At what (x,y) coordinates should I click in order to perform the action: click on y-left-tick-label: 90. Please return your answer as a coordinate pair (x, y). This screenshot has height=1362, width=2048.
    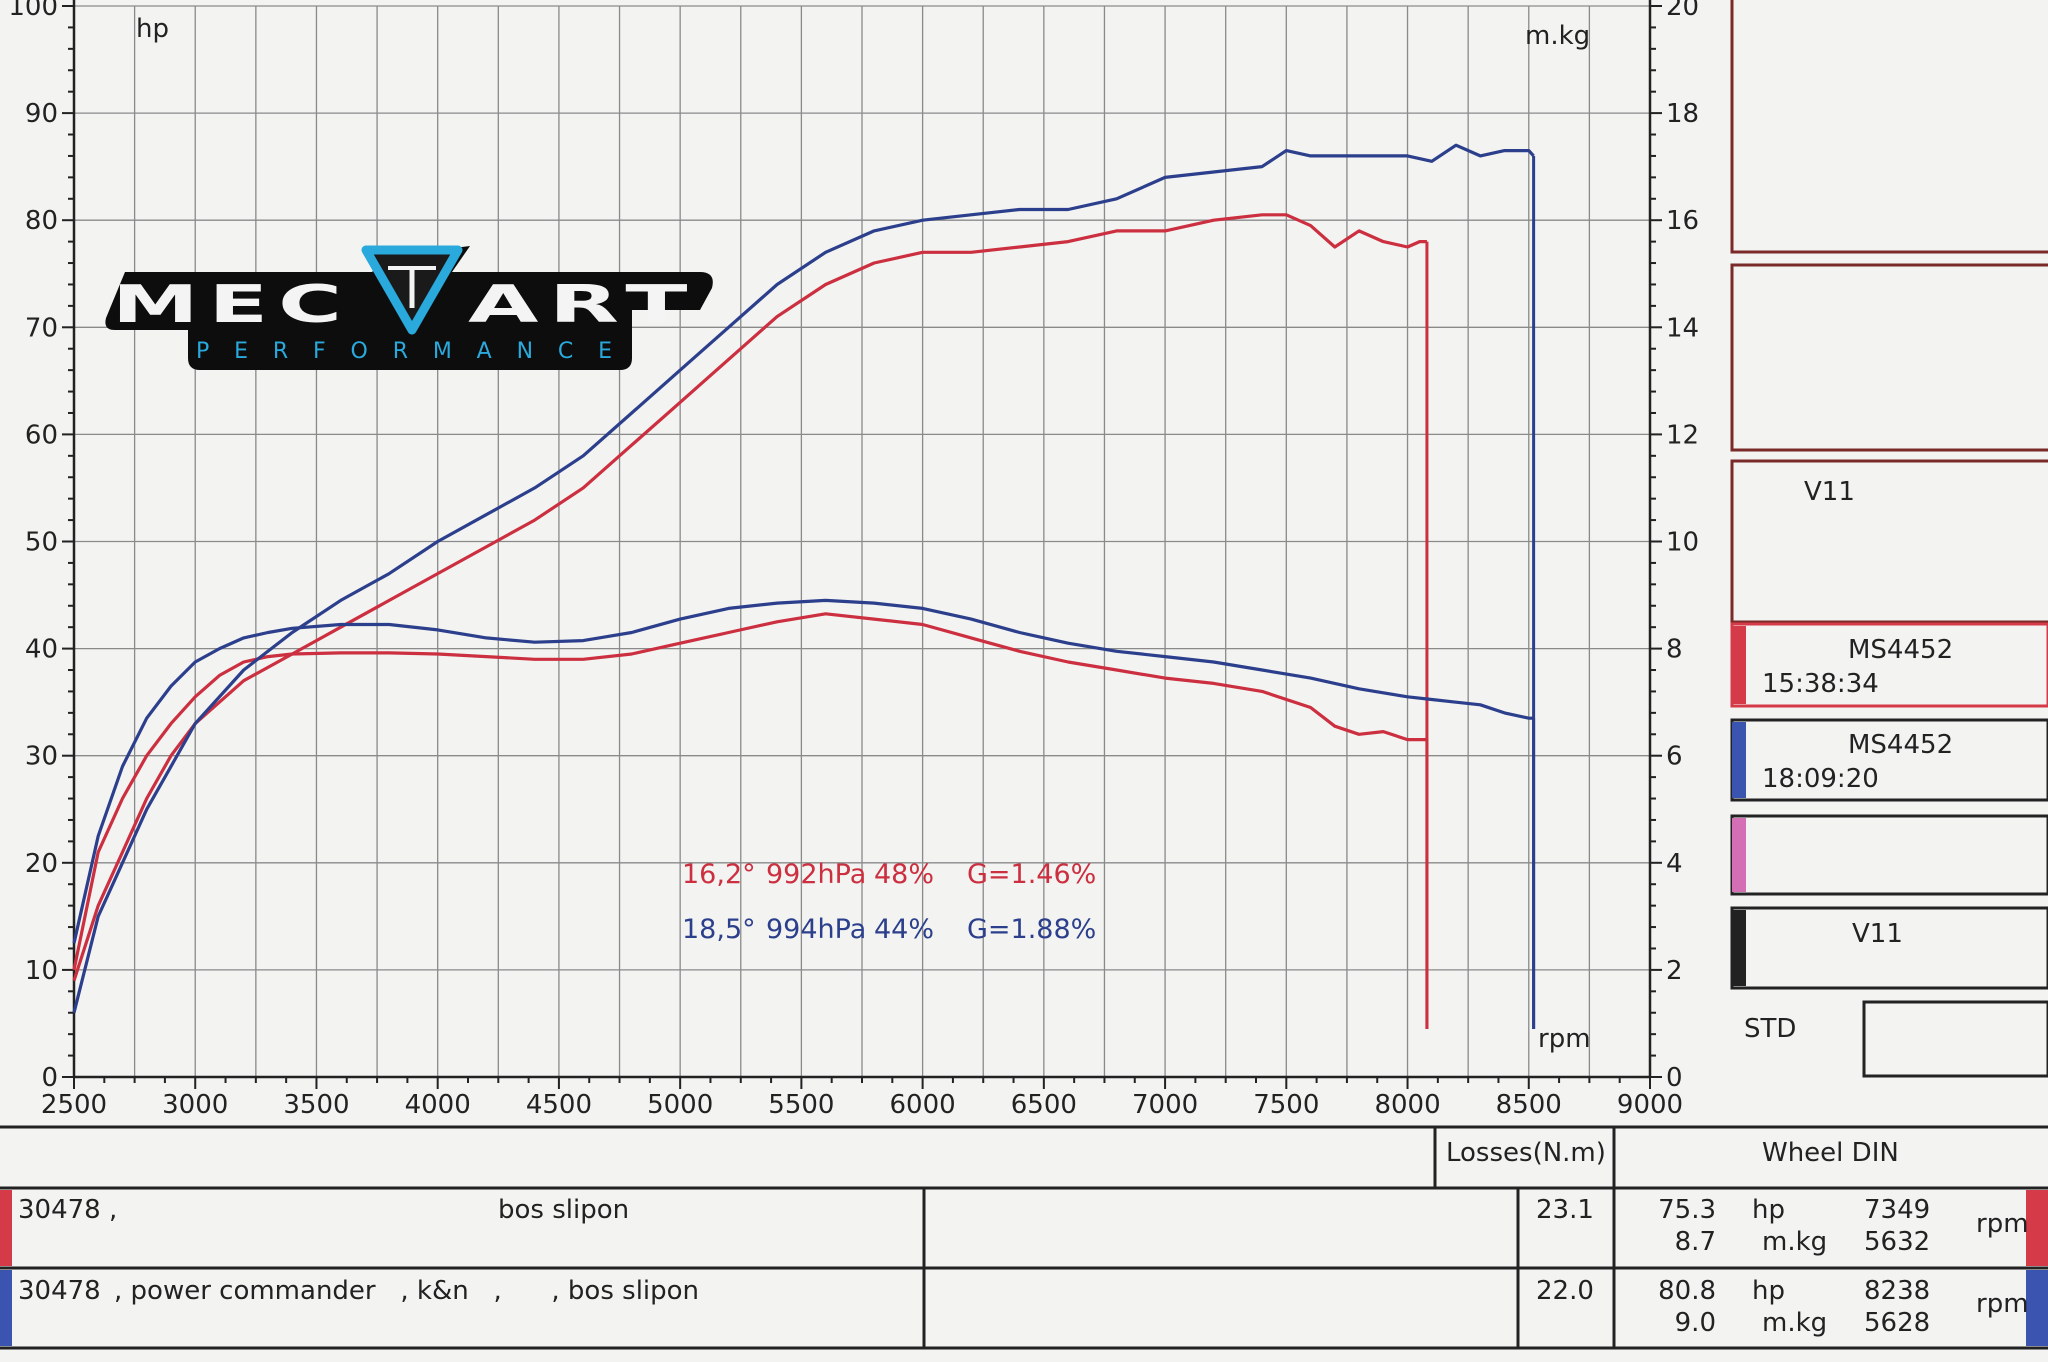
    Looking at the image, I should click on (41, 114).